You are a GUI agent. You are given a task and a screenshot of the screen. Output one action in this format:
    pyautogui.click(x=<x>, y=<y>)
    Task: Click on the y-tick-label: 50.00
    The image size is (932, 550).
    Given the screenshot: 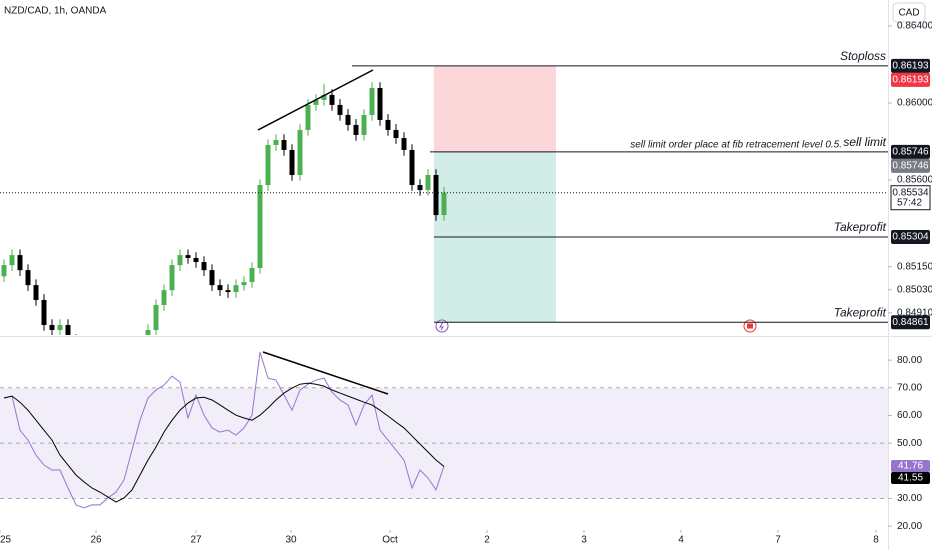 What is the action you would take?
    pyautogui.click(x=909, y=443)
    